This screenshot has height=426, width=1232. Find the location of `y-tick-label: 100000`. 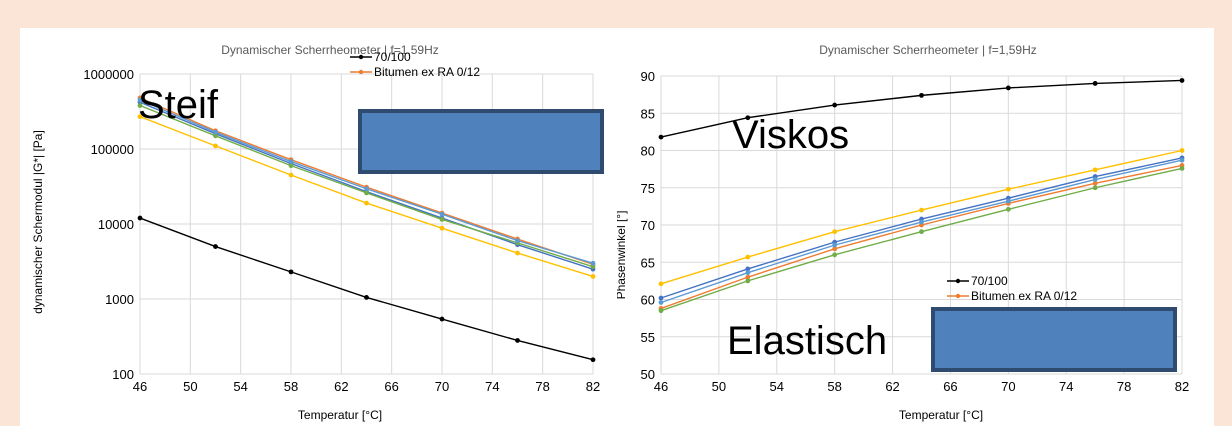

y-tick-label: 100000 is located at coordinates (112, 149).